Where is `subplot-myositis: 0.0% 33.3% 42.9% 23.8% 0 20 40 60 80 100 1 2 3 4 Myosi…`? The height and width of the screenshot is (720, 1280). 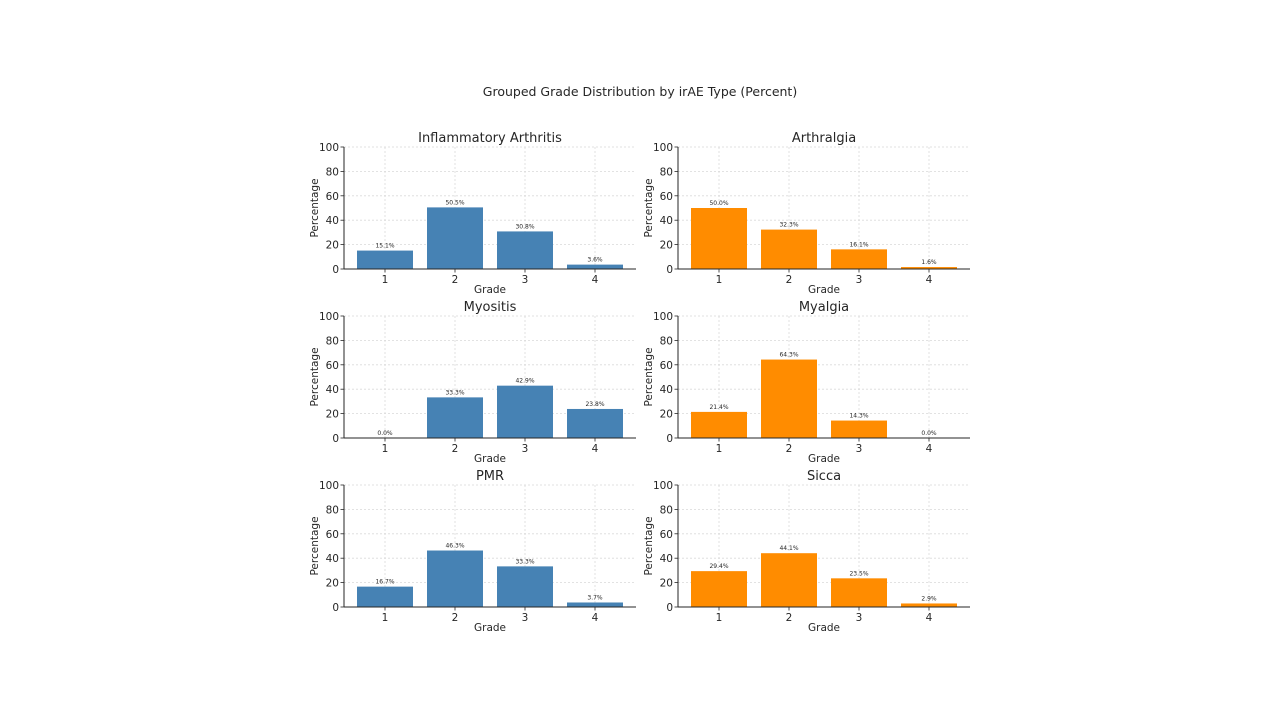 subplot-myositis: 0.0% 33.3% 42.9% 23.8% 0 20 40 60 80 100 1 2 3 4 Myosi… is located at coordinates (472, 382).